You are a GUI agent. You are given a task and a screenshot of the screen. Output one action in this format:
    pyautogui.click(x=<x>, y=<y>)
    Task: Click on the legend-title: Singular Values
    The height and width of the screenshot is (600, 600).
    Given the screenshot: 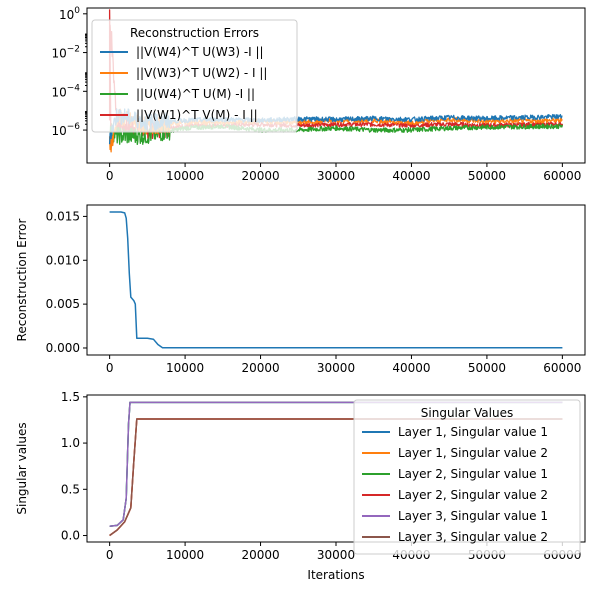 What is the action you would take?
    pyautogui.click(x=467, y=413)
    